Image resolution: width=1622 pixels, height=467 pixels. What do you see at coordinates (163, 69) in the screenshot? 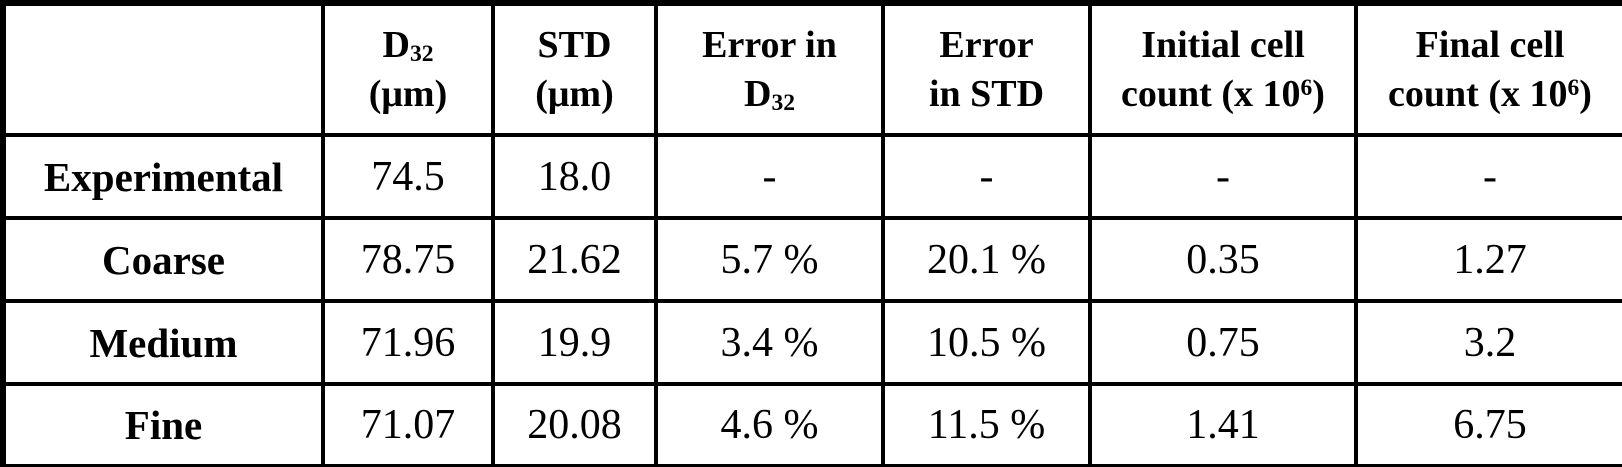
I see `header-corner-cell` at bounding box center [163, 69].